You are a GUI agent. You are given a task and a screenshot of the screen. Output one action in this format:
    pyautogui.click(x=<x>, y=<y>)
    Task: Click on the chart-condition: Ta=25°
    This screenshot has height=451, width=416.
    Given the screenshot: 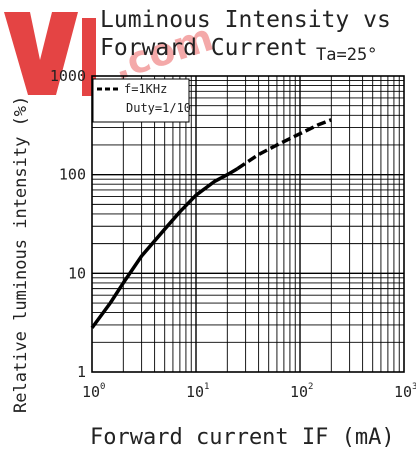 What is the action you would take?
    pyautogui.click(x=346, y=55)
    